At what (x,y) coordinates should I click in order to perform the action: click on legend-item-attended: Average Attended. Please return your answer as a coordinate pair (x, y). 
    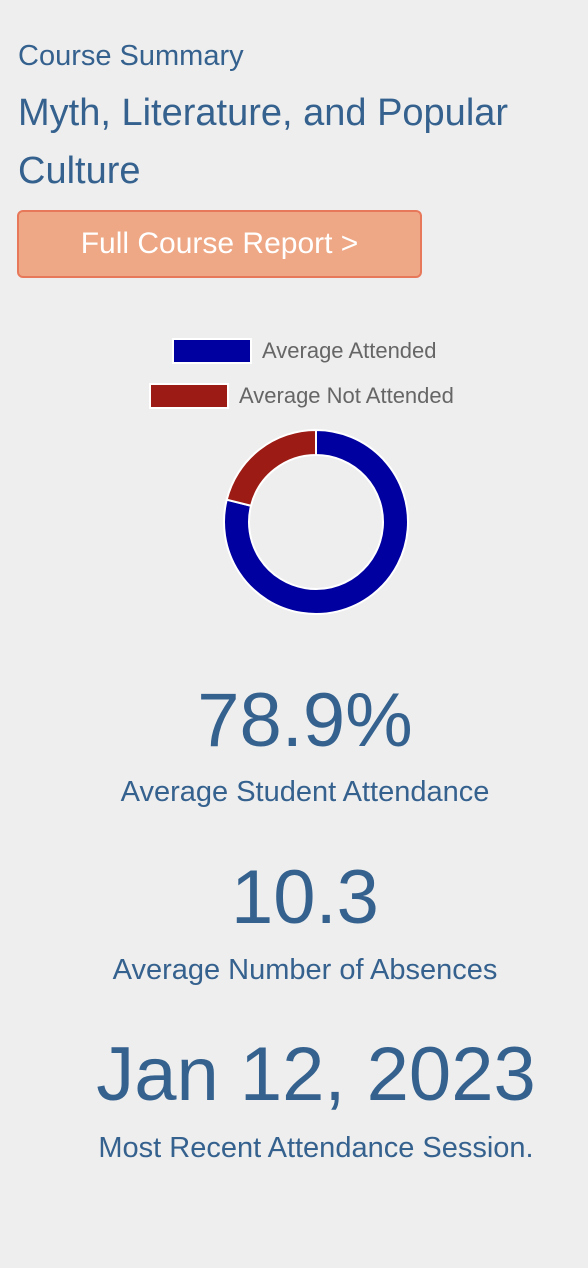
    Looking at the image, I should click on (304, 351).